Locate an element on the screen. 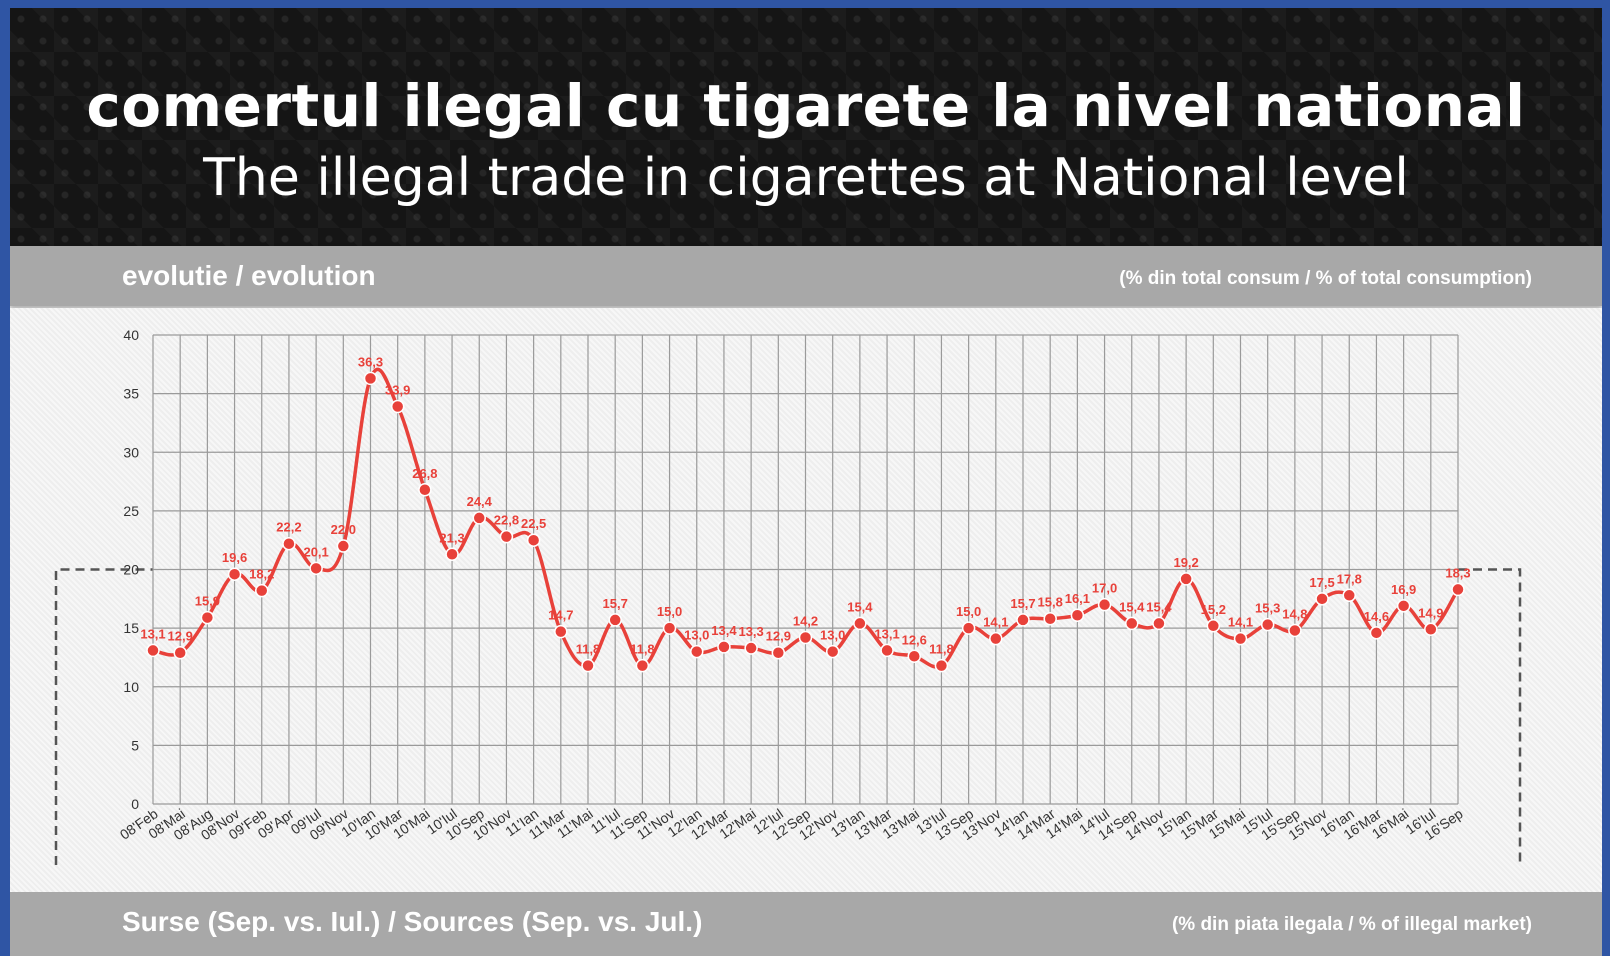  y-tick-label: 0 is located at coordinates (135, 804).